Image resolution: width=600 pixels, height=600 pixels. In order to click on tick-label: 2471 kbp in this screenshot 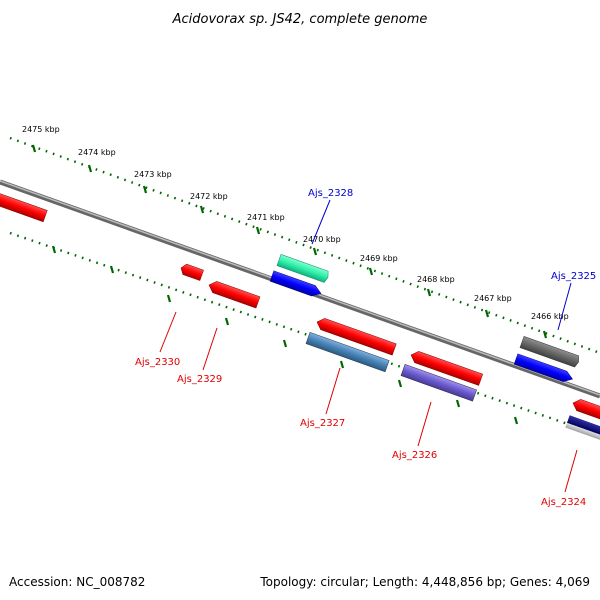, I will do `click(266, 217)`.